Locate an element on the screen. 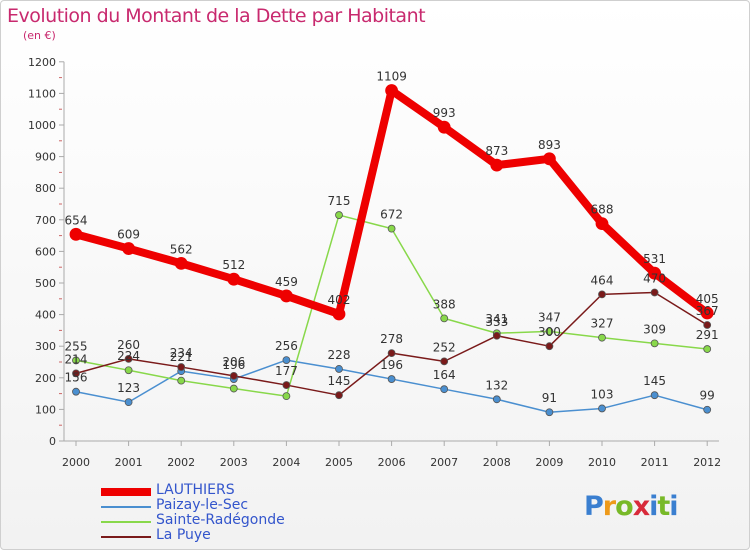 This screenshot has height=551, width=750. data-label: 103 is located at coordinates (602, 394).